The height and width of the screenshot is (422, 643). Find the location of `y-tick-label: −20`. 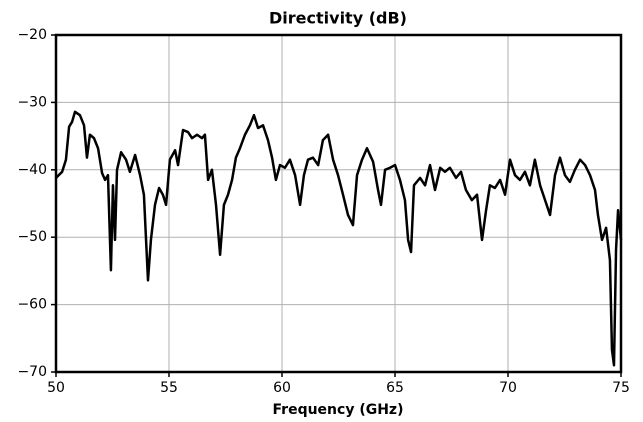

y-tick-label: −20 is located at coordinates (32, 35).